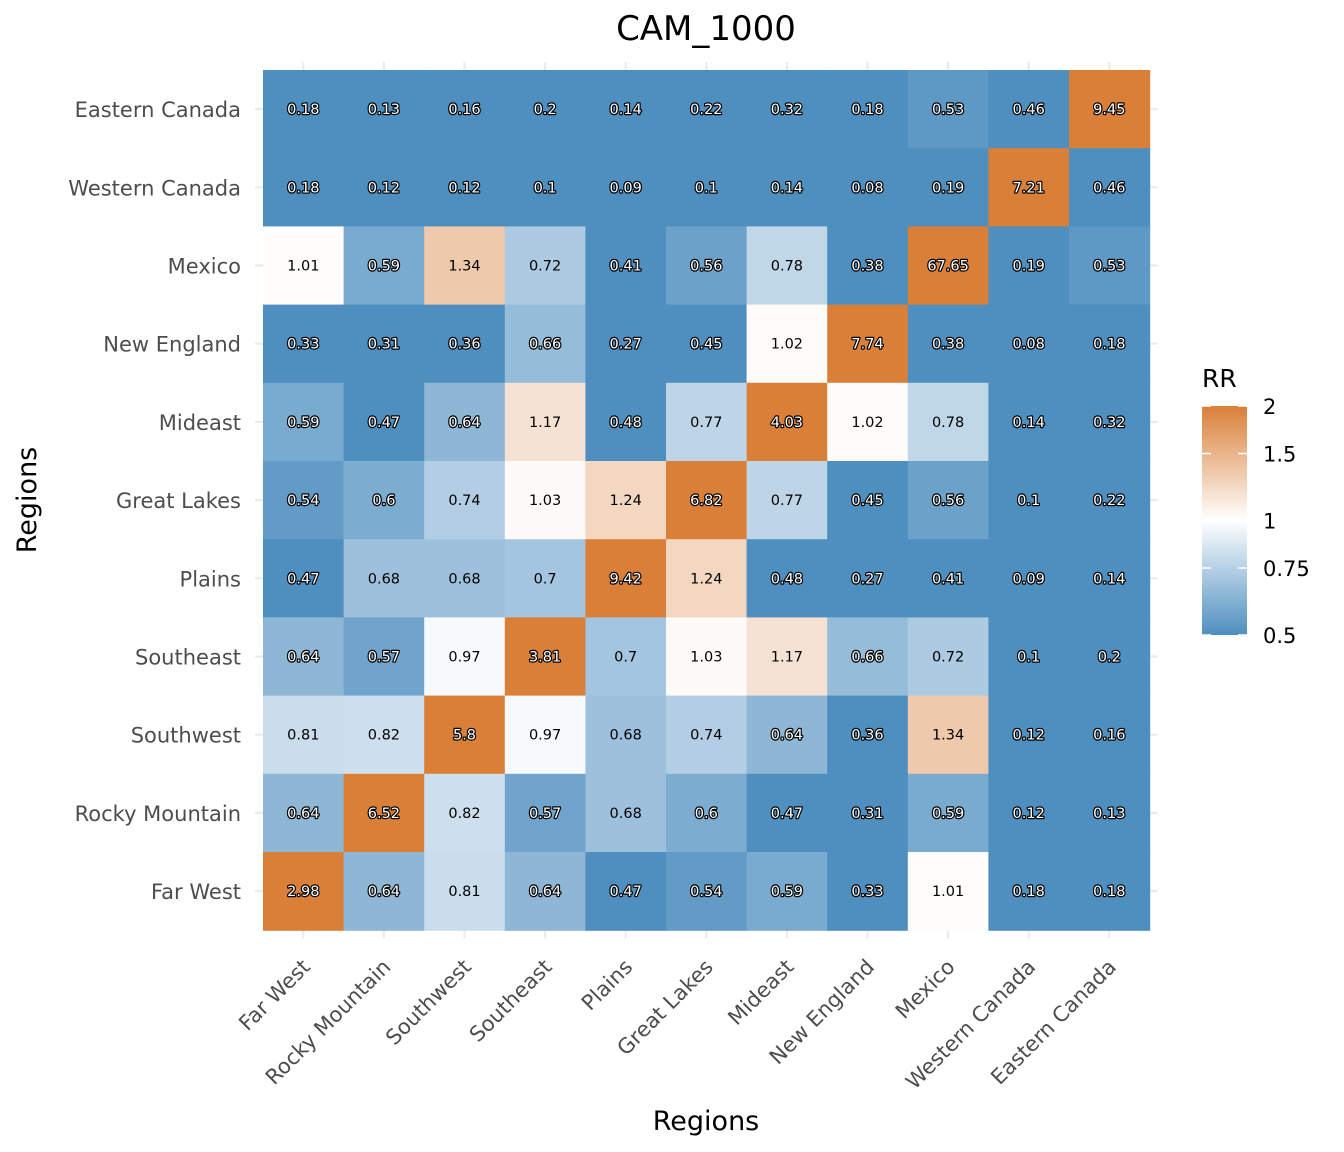 This screenshot has width=1344, height=1152. What do you see at coordinates (464, 814) in the screenshot?
I see `cell-value-label: 0.82` at bounding box center [464, 814].